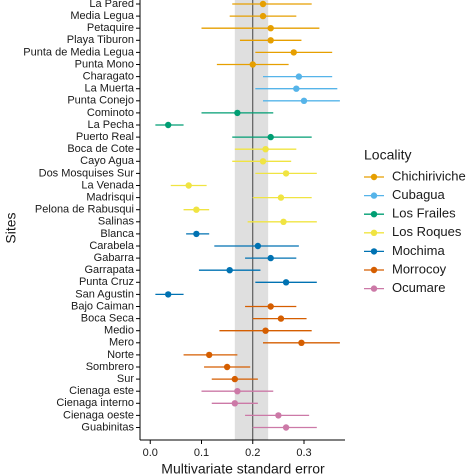 Image resolution: width=474 pixels, height=474 pixels. Describe the element at coordinates (102, 306) in the screenshot. I see `y-tick-label: Bajo Caiman` at that location.